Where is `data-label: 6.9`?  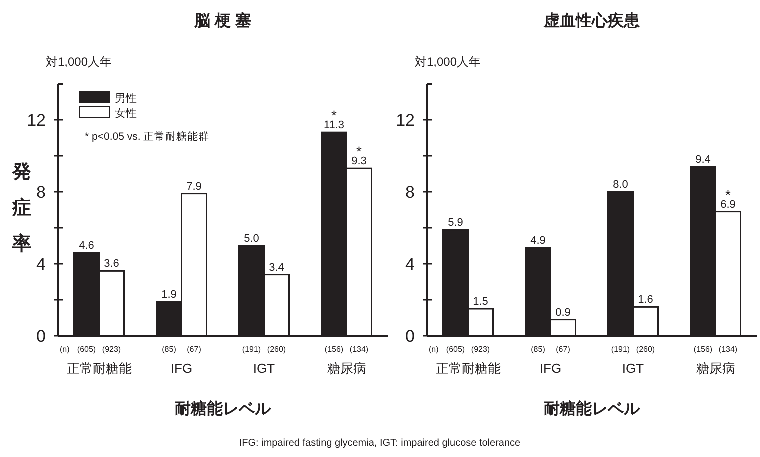 data-label: 6.9 is located at coordinates (728, 204).